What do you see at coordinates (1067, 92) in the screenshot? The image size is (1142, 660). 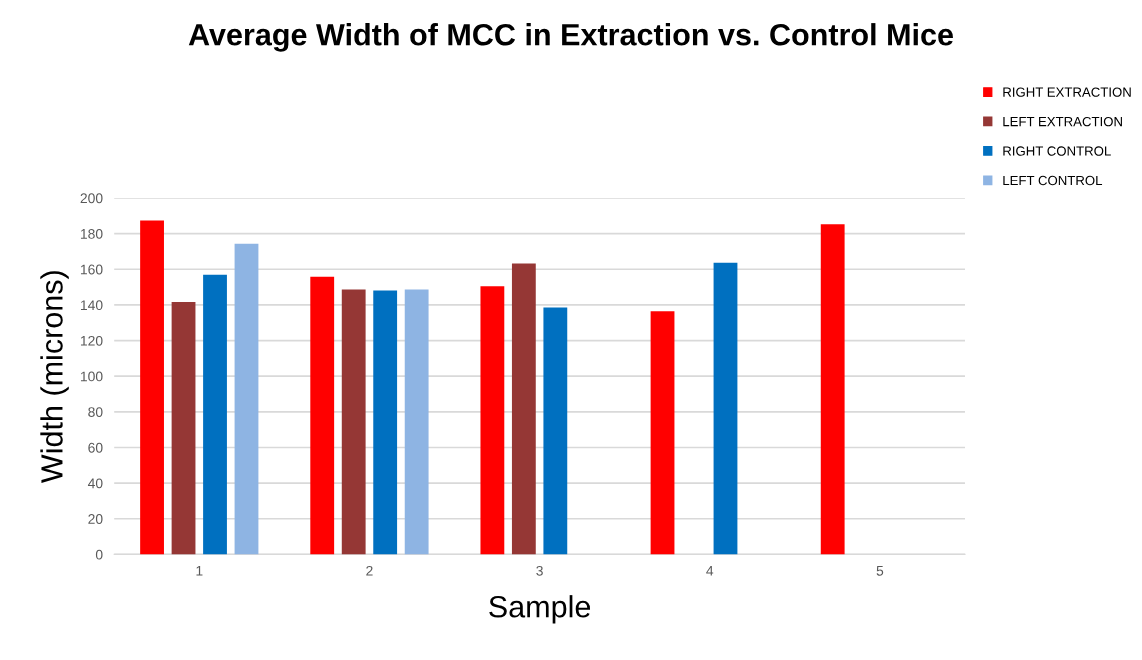 I see `legend-label: RIGHT EXTRACTION` at bounding box center [1067, 92].